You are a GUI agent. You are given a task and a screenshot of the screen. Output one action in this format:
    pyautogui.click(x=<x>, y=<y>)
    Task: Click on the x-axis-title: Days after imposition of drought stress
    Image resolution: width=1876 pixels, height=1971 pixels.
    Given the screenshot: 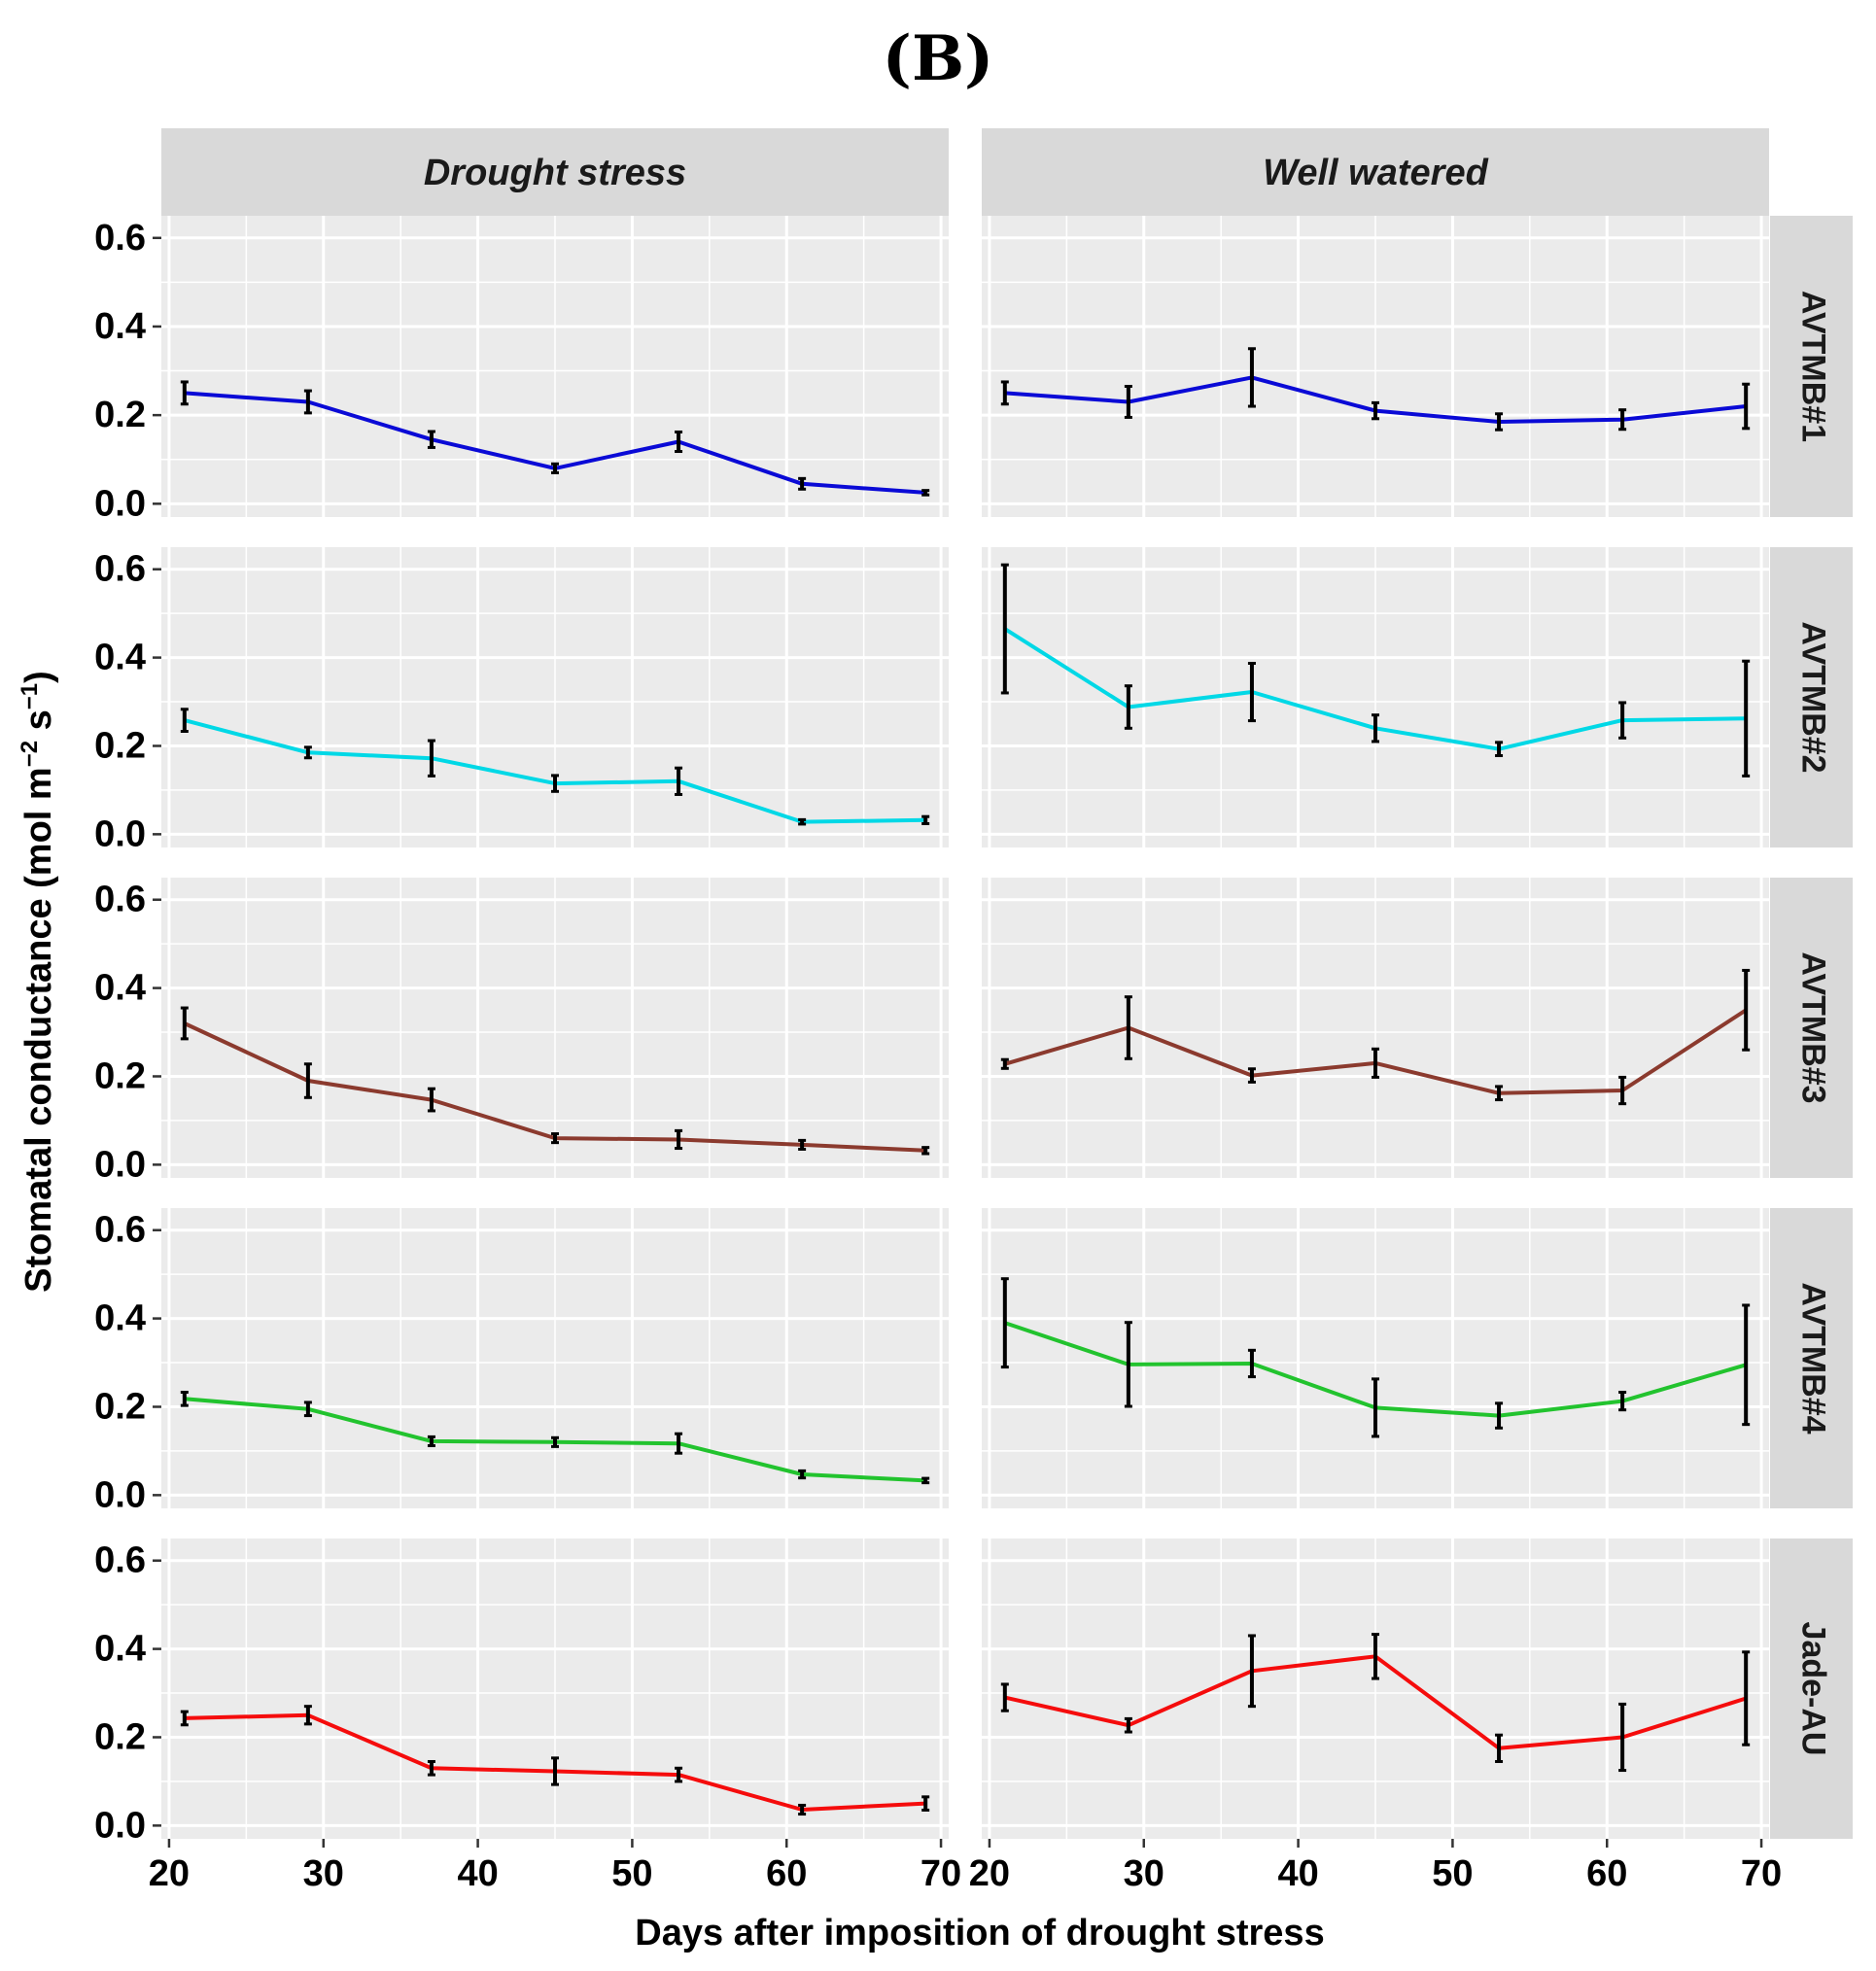 What is the action you would take?
    pyautogui.click(x=979, y=1933)
    